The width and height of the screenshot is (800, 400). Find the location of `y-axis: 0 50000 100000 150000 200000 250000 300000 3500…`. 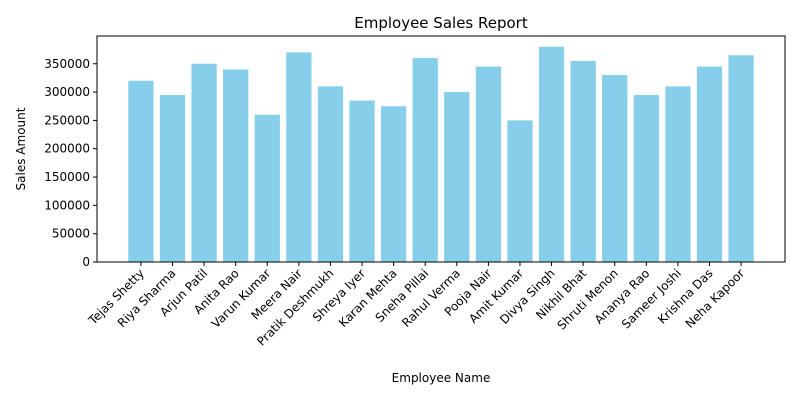

y-axis: 0 50000 100000 150000 200000 250000 300000 3500… is located at coordinates (70, 163).